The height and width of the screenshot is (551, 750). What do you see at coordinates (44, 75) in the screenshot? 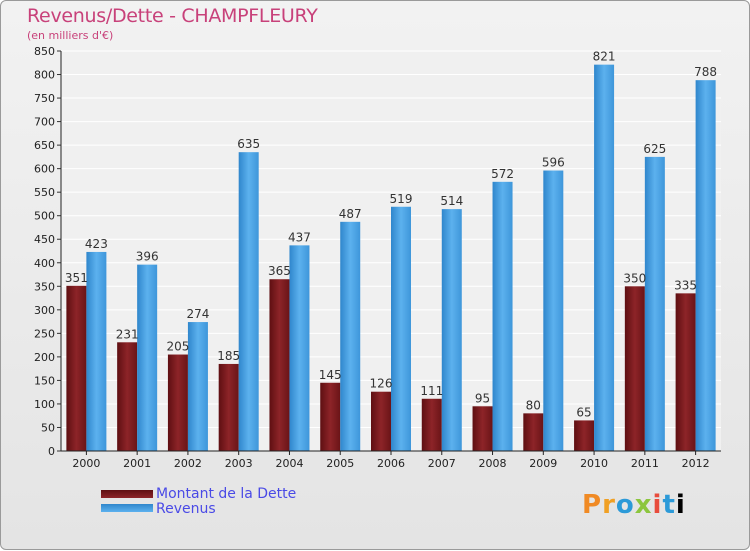
I see `y-tick-label: 800` at bounding box center [44, 75].